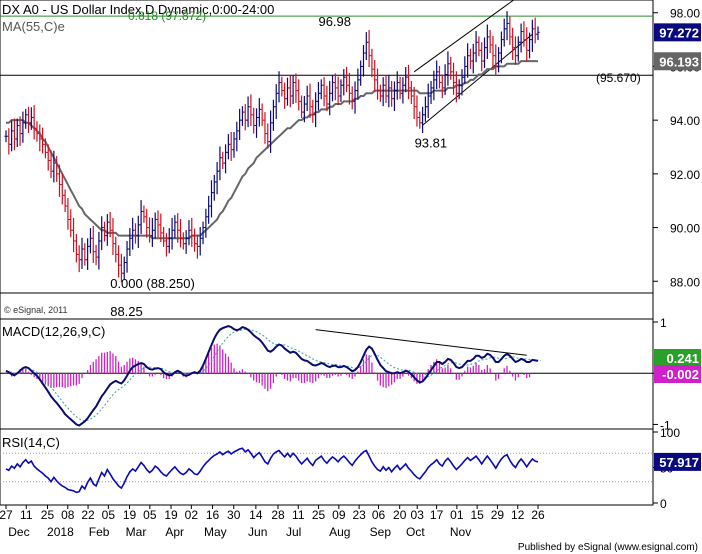  What do you see at coordinates (339, 532) in the screenshot?
I see `x-month-label: Aug` at bounding box center [339, 532].